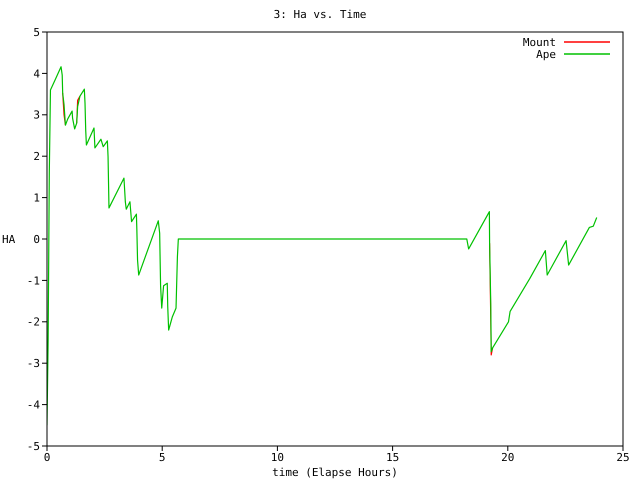  What do you see at coordinates (47, 457) in the screenshot?
I see `x-tick-label: 0` at bounding box center [47, 457].